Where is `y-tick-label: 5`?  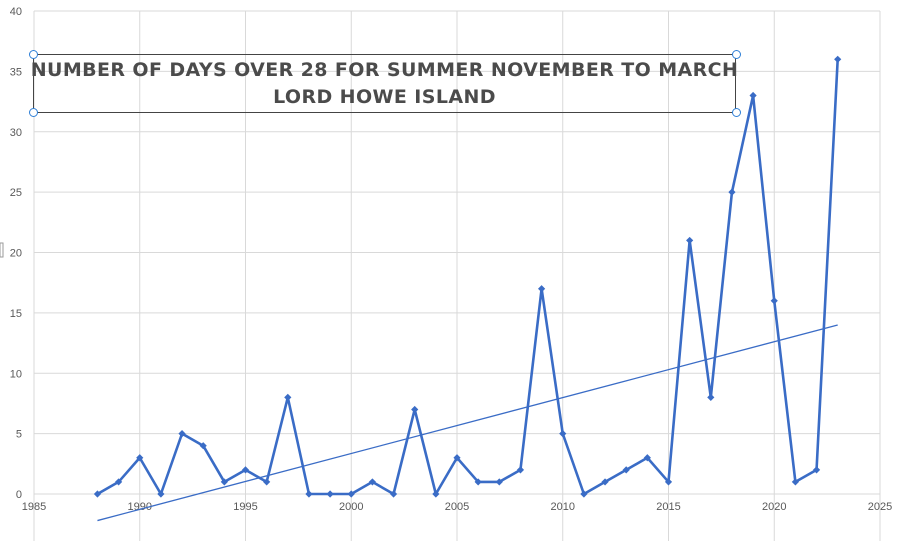
y-tick-label: 5 is located at coordinates (19, 435).